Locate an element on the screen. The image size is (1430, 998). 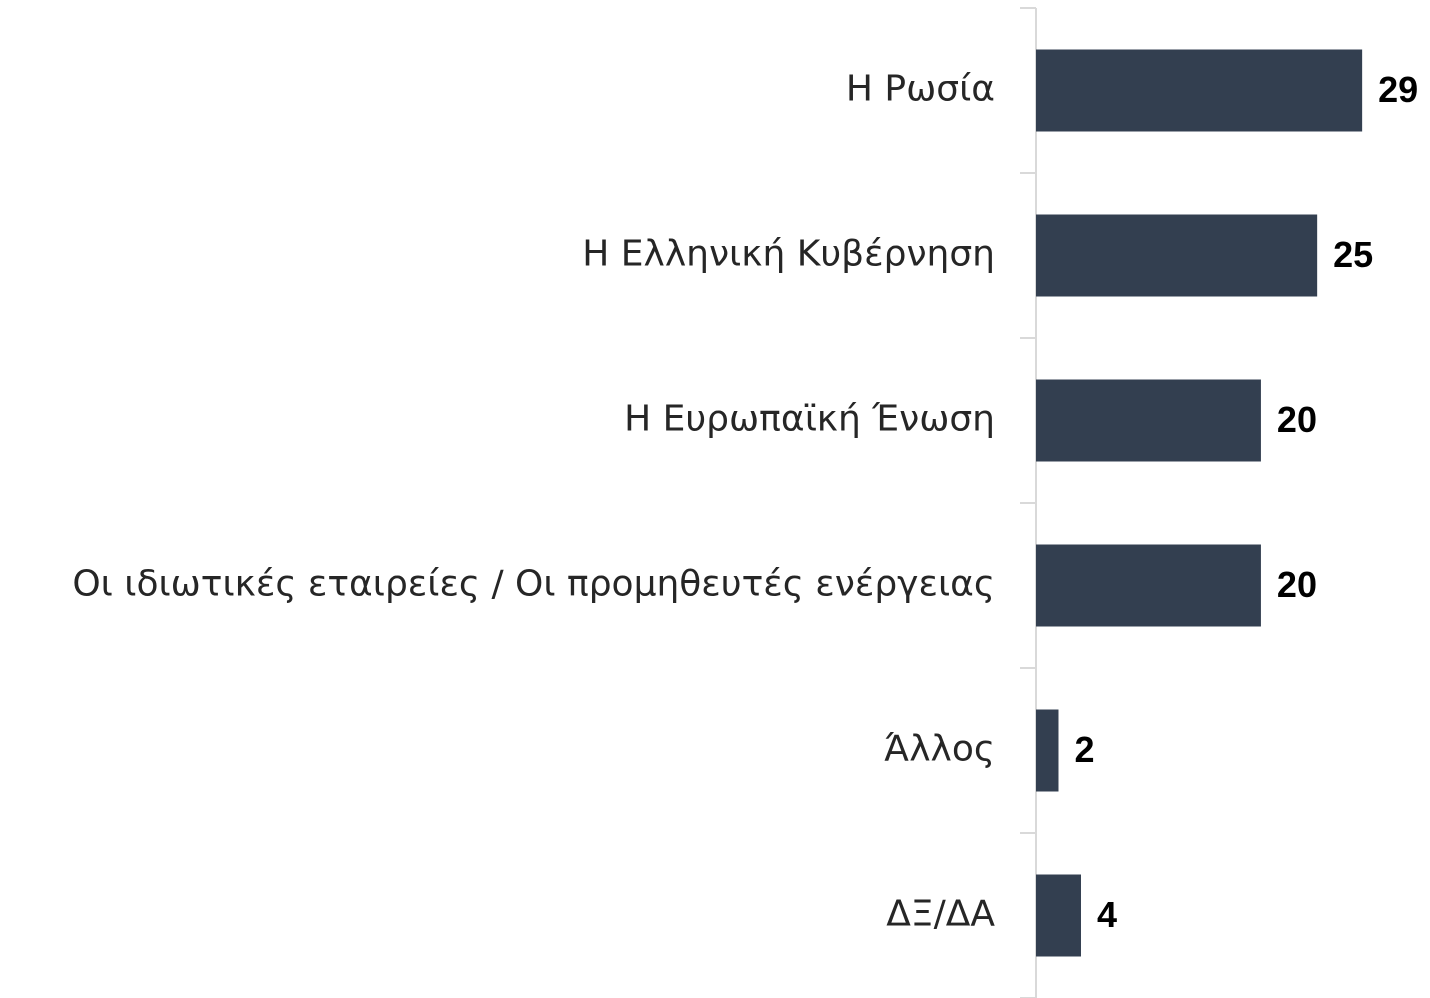
value-label: 29 is located at coordinates (1398, 89).